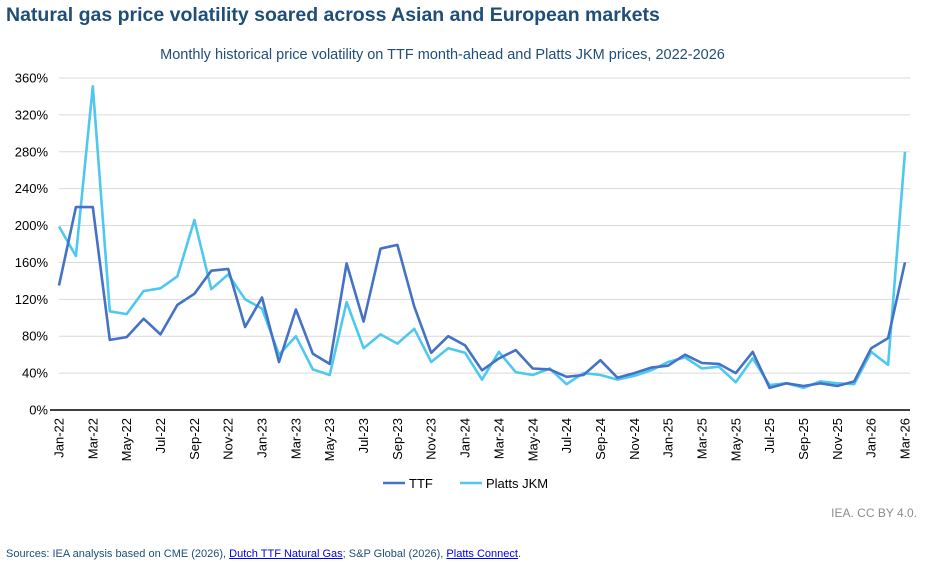 This screenshot has width=925, height=566. Describe the element at coordinates (394, 554) in the screenshot. I see `sources-middle: ; S&P Global (2026),` at that location.